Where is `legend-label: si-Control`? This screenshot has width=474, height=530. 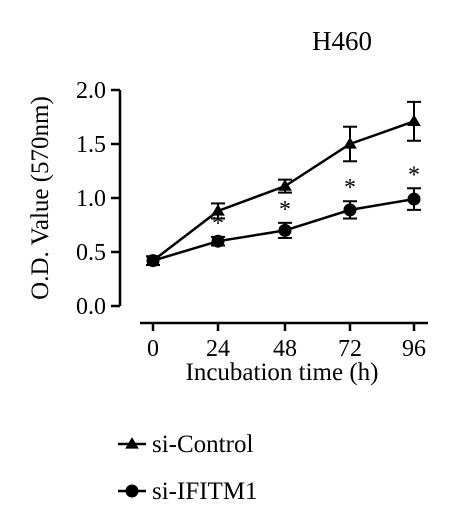
legend-label: si-Control is located at coordinates (202, 444).